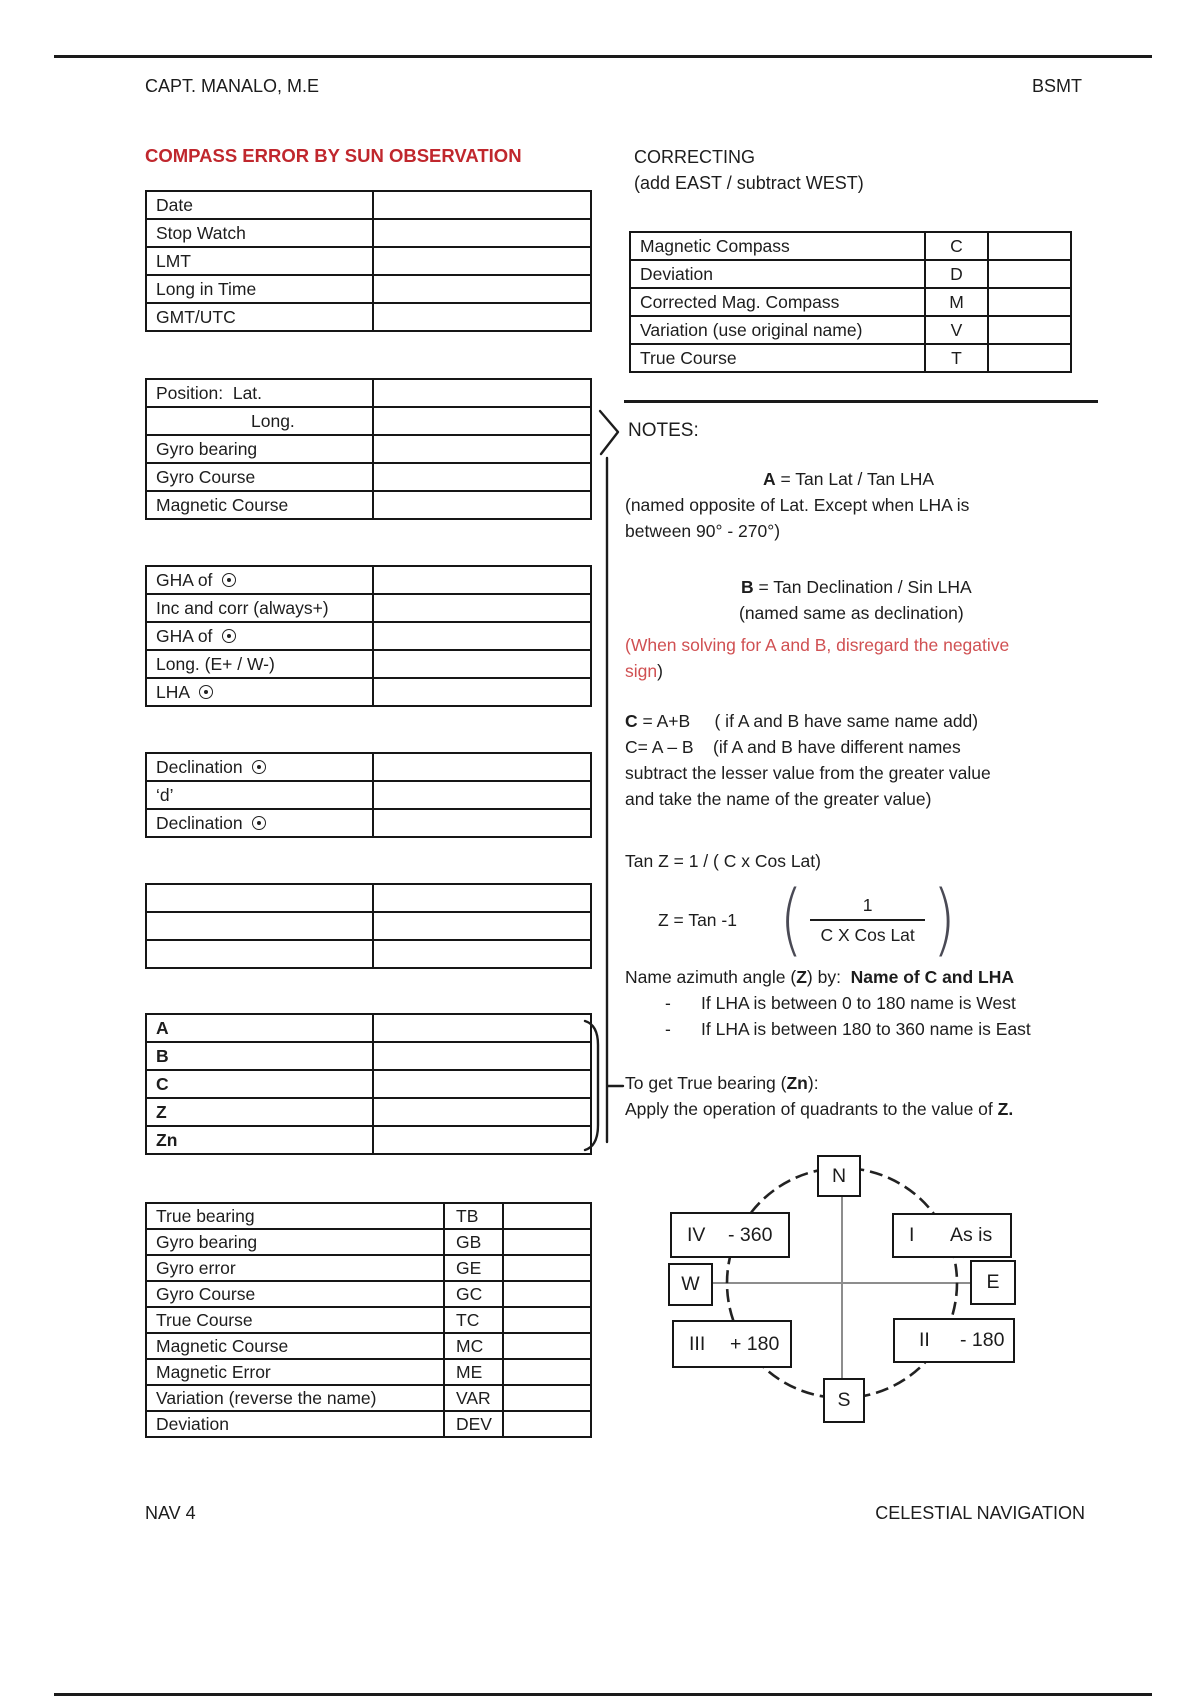  I want to click on table-row: Deviation DEV, so click(368, 1424).